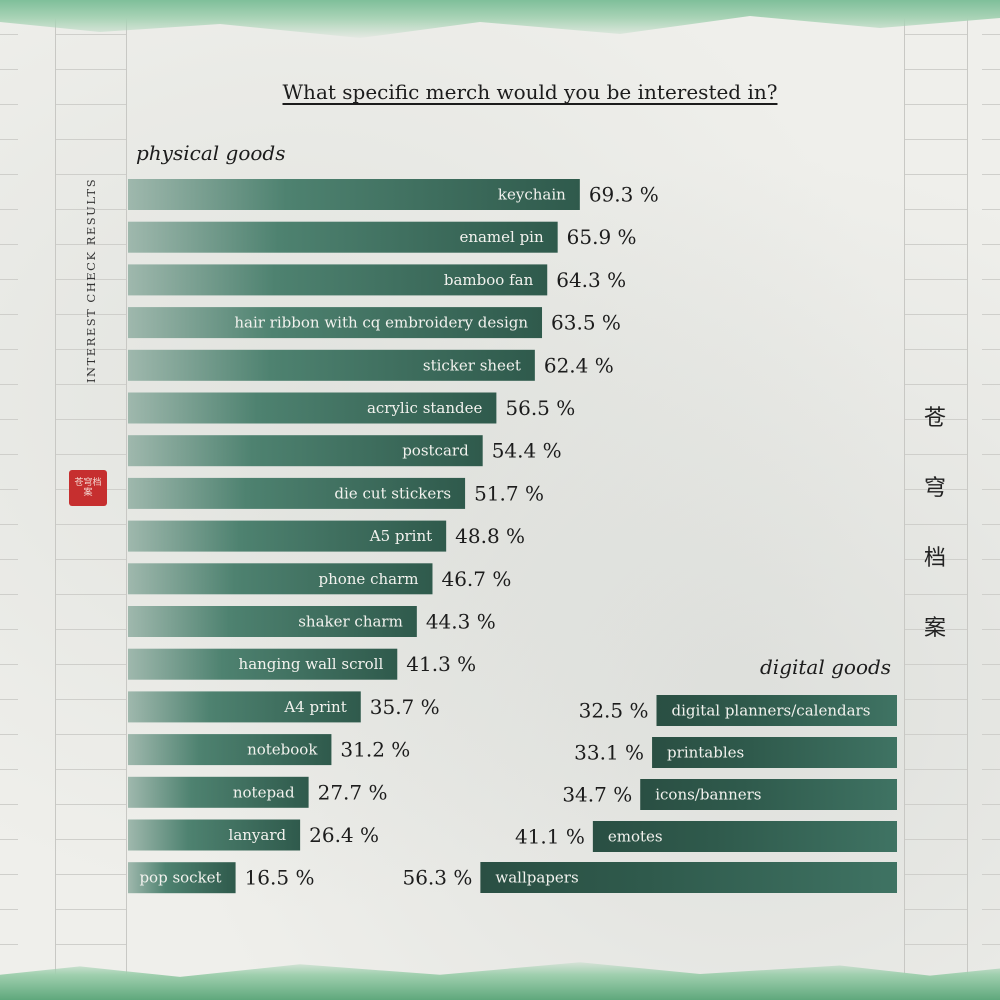 Image resolution: width=1000 pixels, height=1000 pixels. I want to click on digital-value-label: 33.1 %, so click(609, 753).